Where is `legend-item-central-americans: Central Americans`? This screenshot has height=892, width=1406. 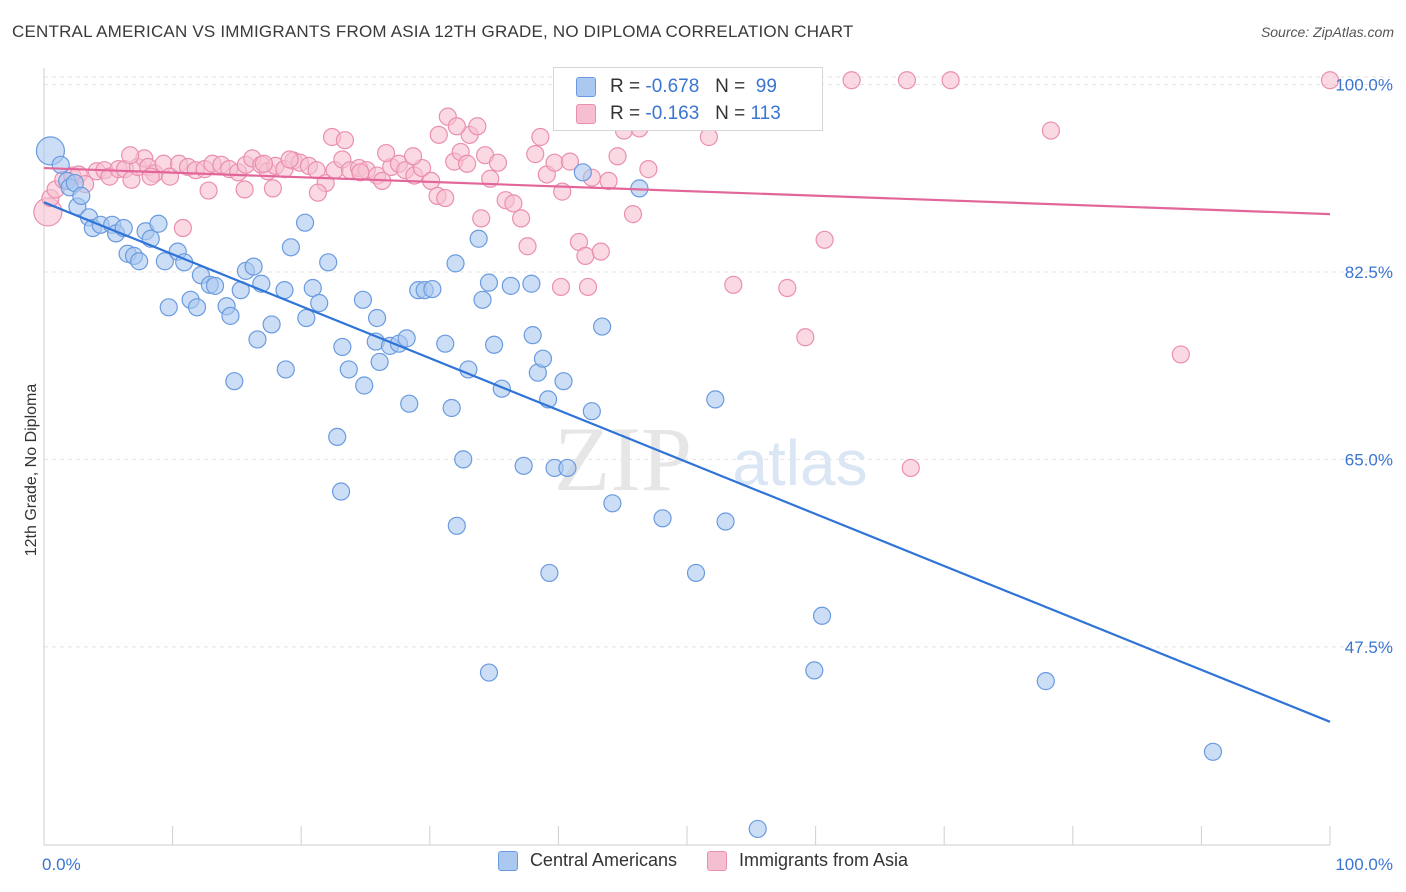
legend-item-central-americans: Central Americans is located at coordinates (587, 860).